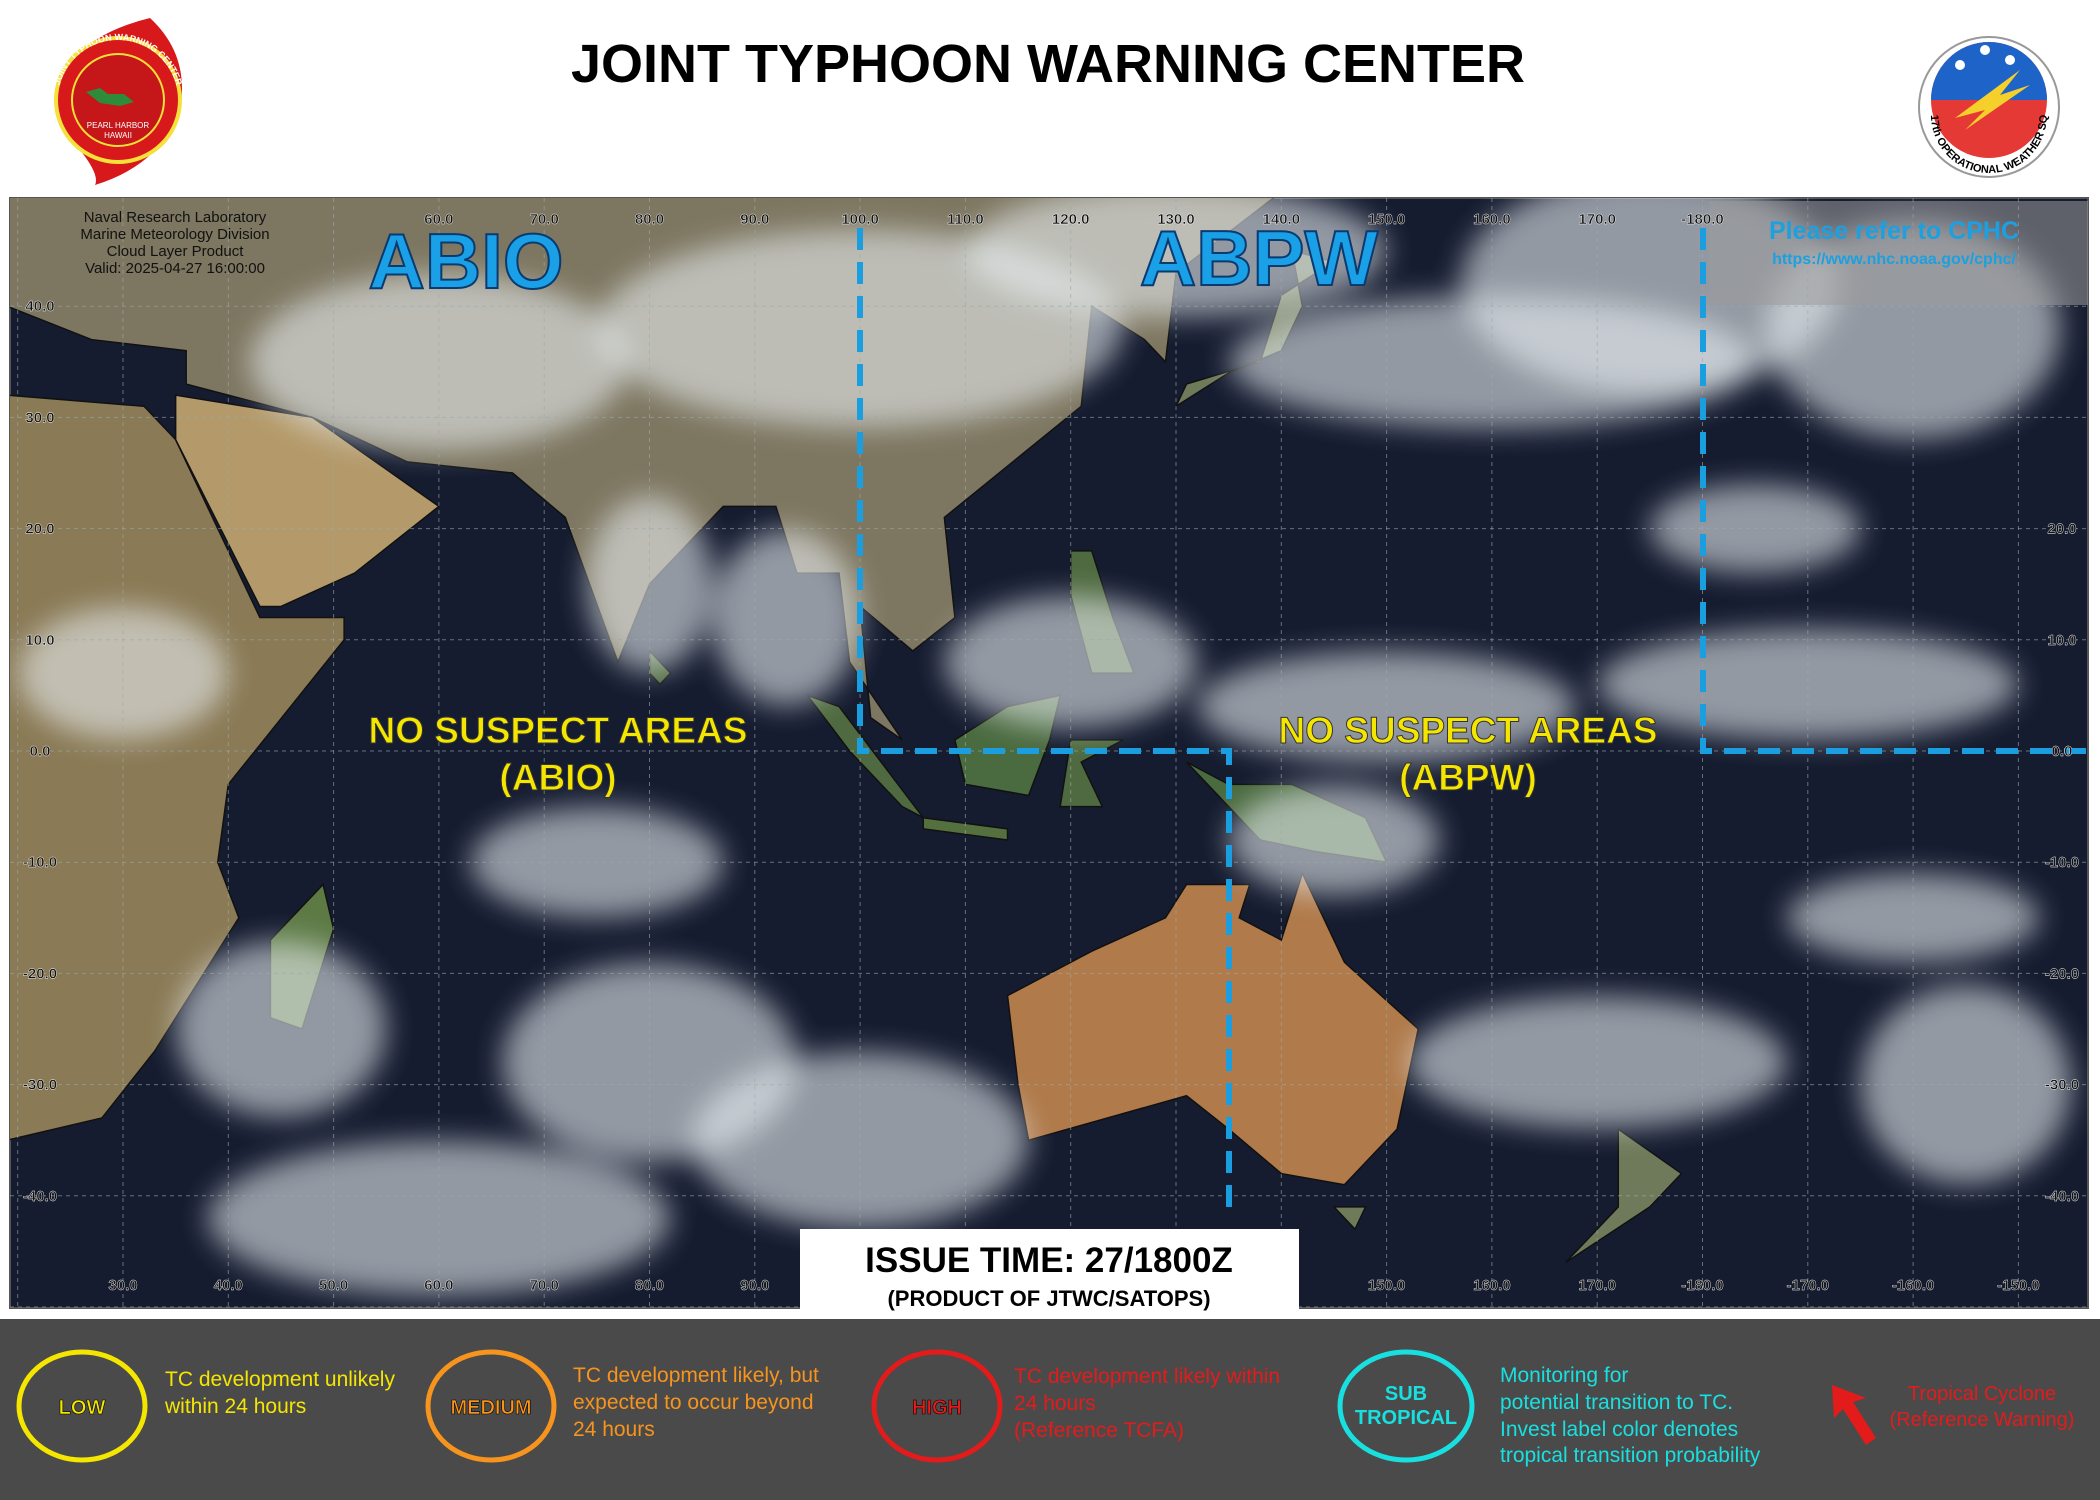 The width and height of the screenshot is (2100, 1500). Describe the element at coordinates (557, 777) in the screenshot. I see `status-line: (ABIO)` at that location.